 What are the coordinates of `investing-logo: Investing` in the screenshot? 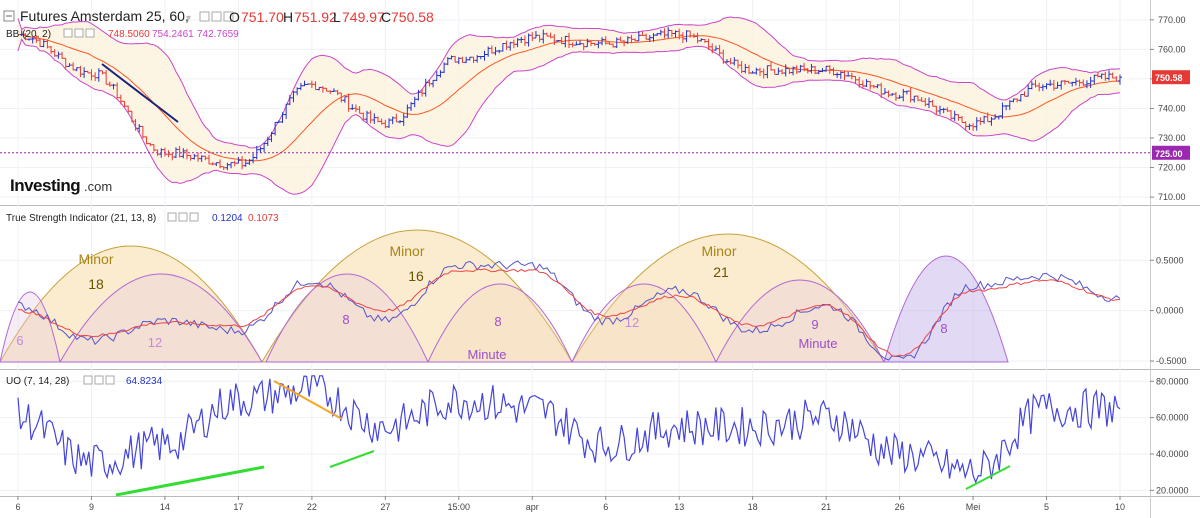 It's located at (45, 185).